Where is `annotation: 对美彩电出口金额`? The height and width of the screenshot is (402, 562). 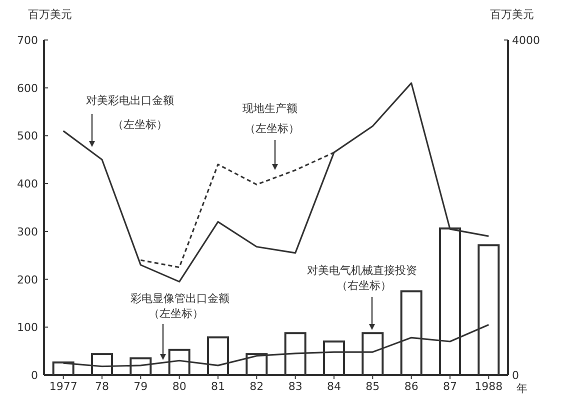 annotation: 对美彩电出口金额 is located at coordinates (130, 100).